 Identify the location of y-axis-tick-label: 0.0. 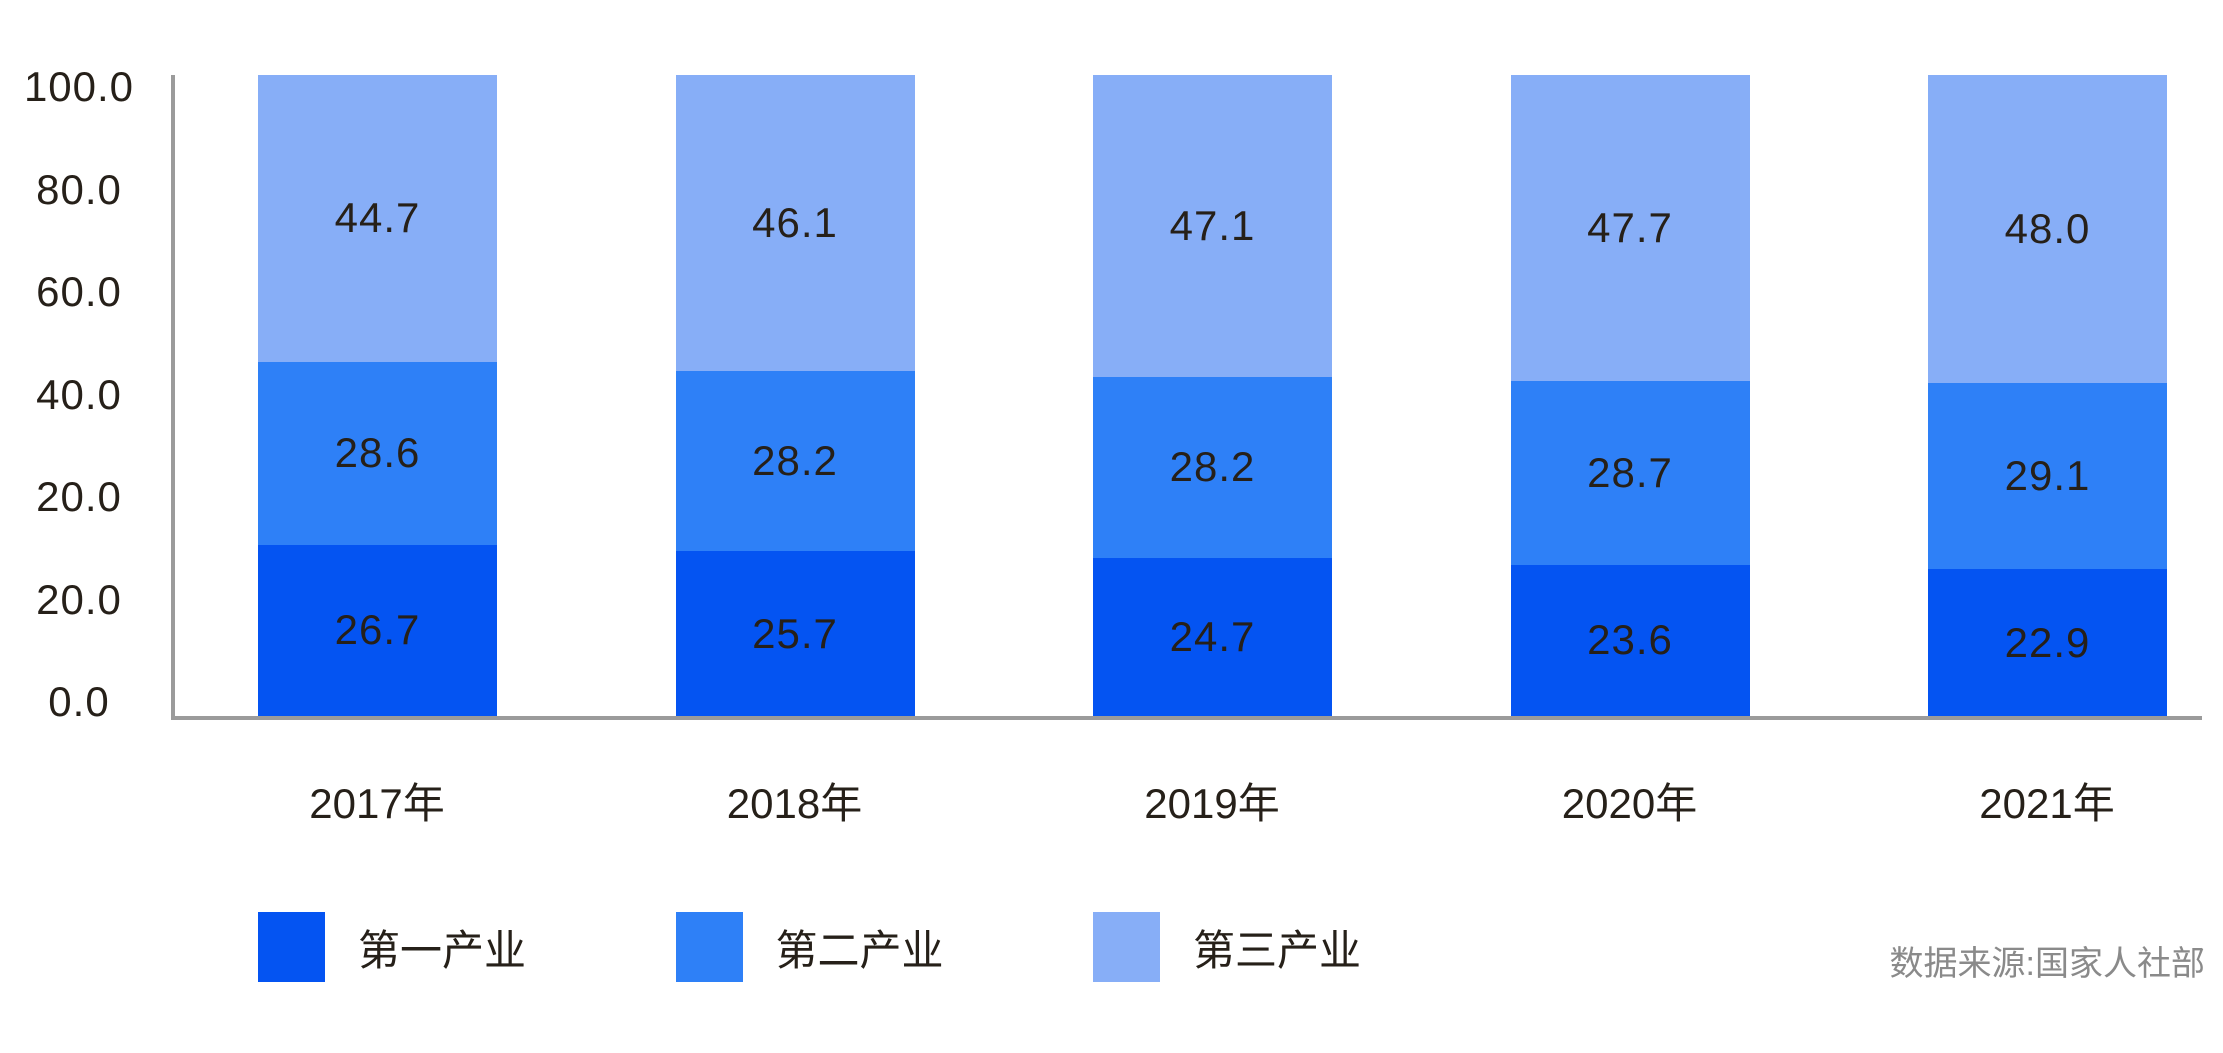
(79, 701).